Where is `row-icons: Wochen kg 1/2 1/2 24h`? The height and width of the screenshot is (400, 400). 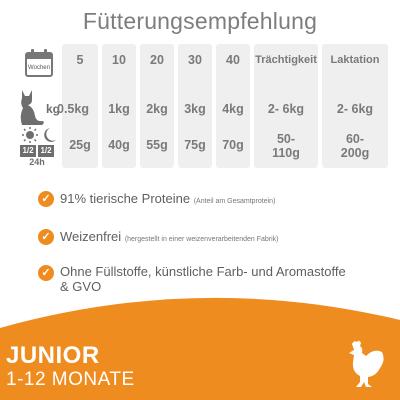
row-icons: Wochen kg 1/2 1/2 24h is located at coordinates (38, 106).